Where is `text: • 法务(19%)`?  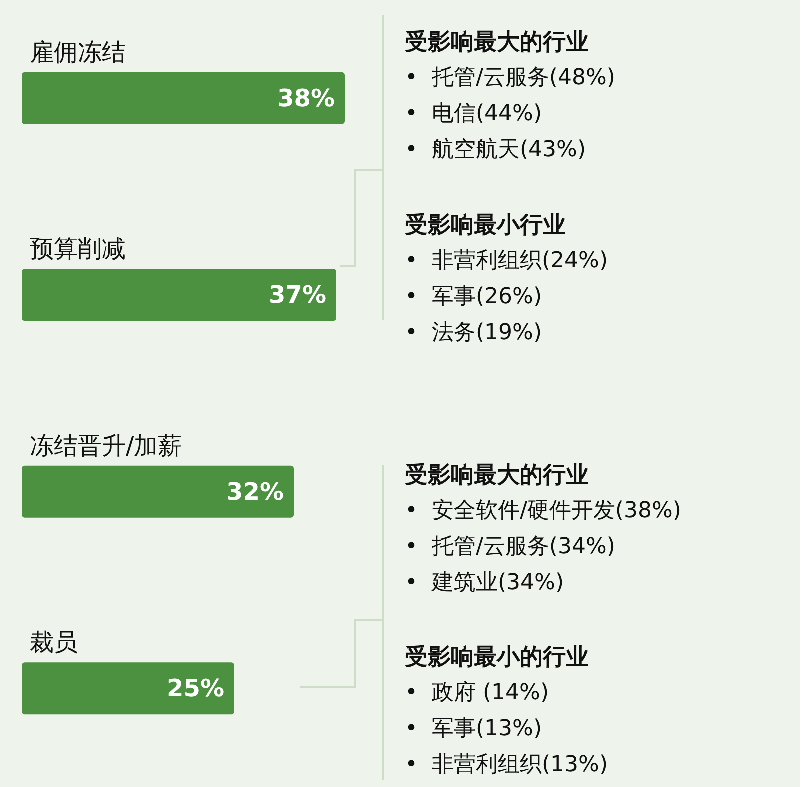 text: • 法务(19%) is located at coordinates (473, 333).